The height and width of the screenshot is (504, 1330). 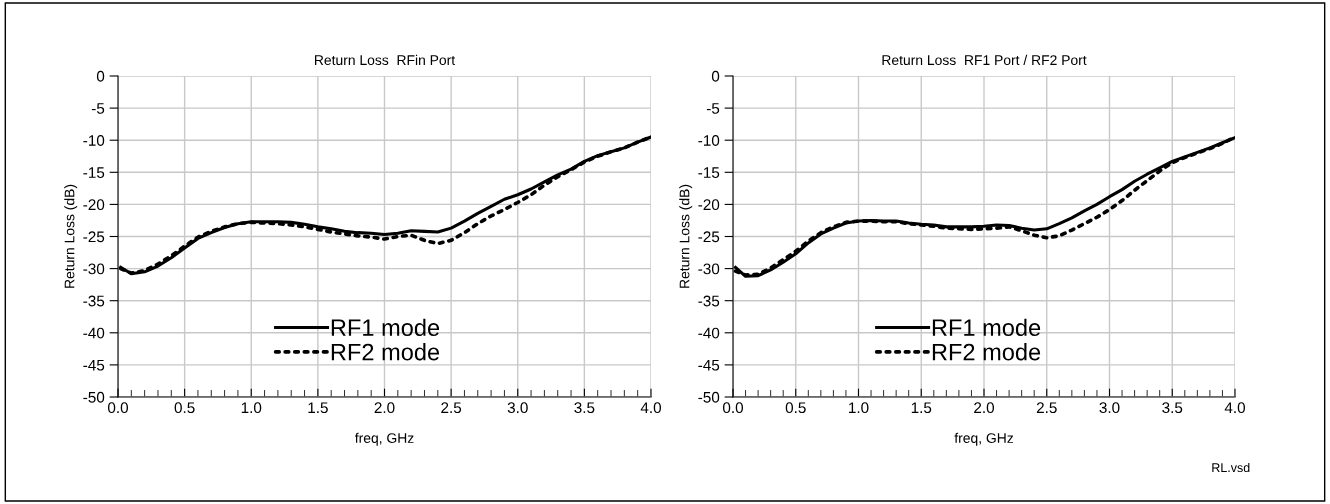 I want to click on chart-title: Return Loss RFin Port, so click(x=385, y=60).